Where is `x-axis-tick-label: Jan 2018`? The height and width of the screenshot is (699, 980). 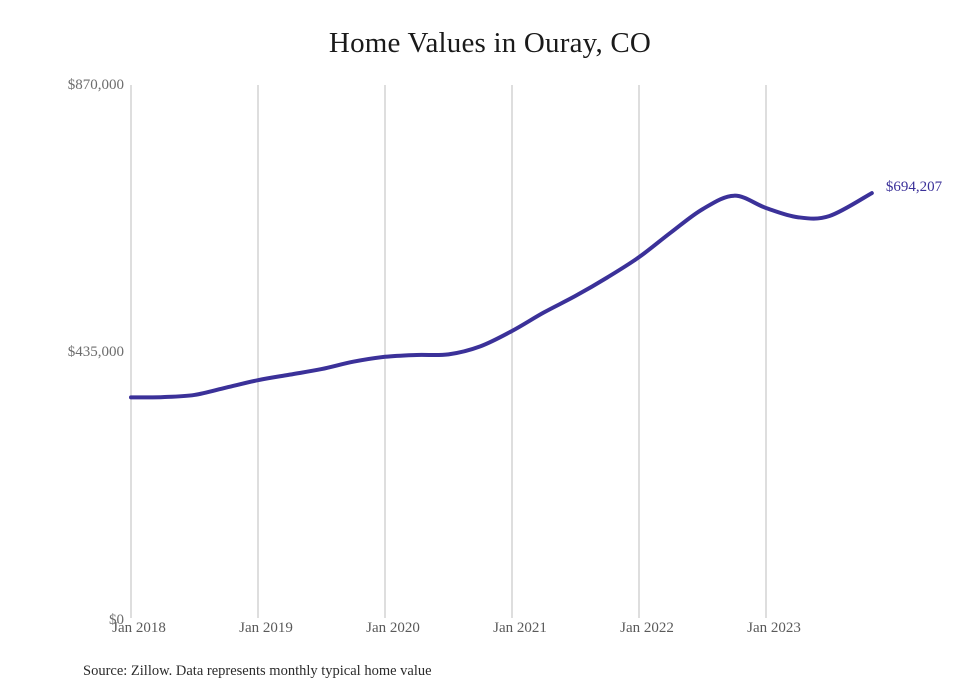 x-axis-tick-label: Jan 2018 is located at coordinates (139, 628).